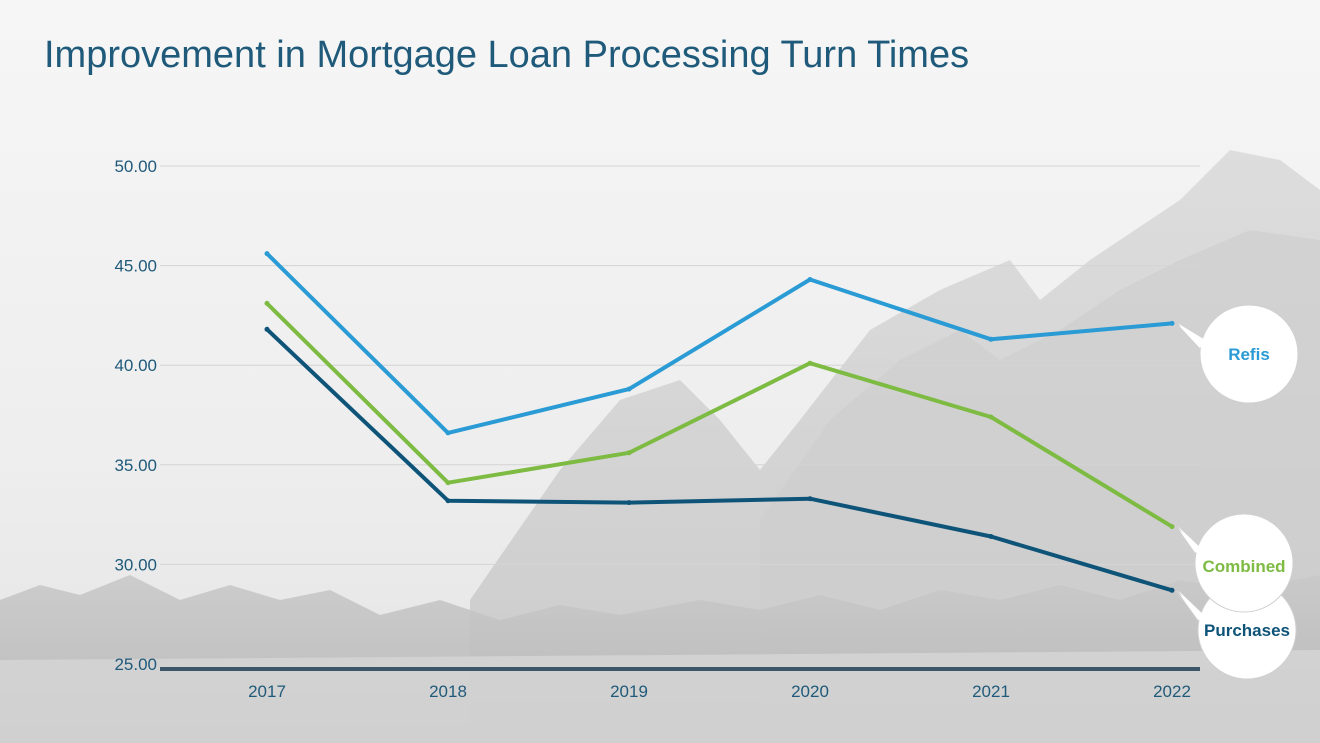  What do you see at coordinates (629, 691) in the screenshot?
I see `x-tick-label: 2019` at bounding box center [629, 691].